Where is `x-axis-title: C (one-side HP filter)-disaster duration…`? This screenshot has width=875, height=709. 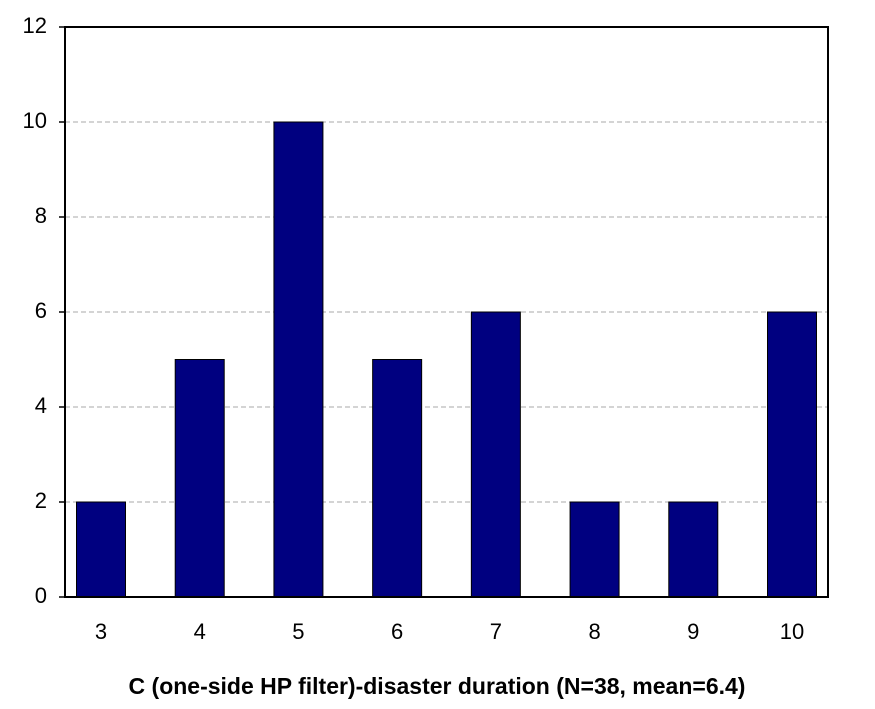
x-axis-title: C (one-side HP filter)-disaster duration… is located at coordinates (437, 686).